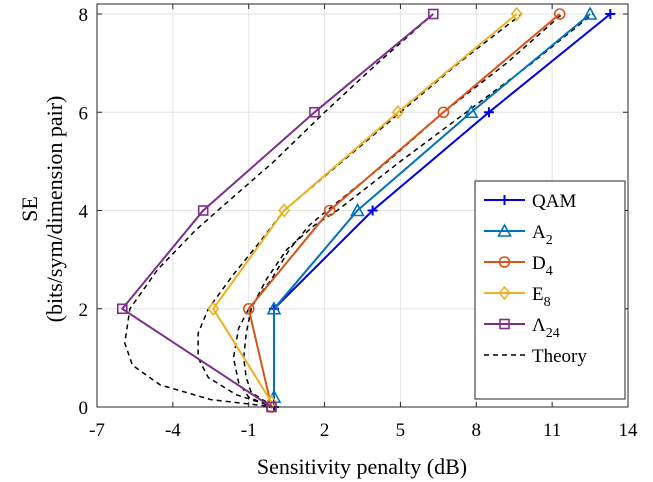 The image size is (653, 482). Describe the element at coordinates (517, 297) in the screenshot. I see `legend-item: E8` at that location.